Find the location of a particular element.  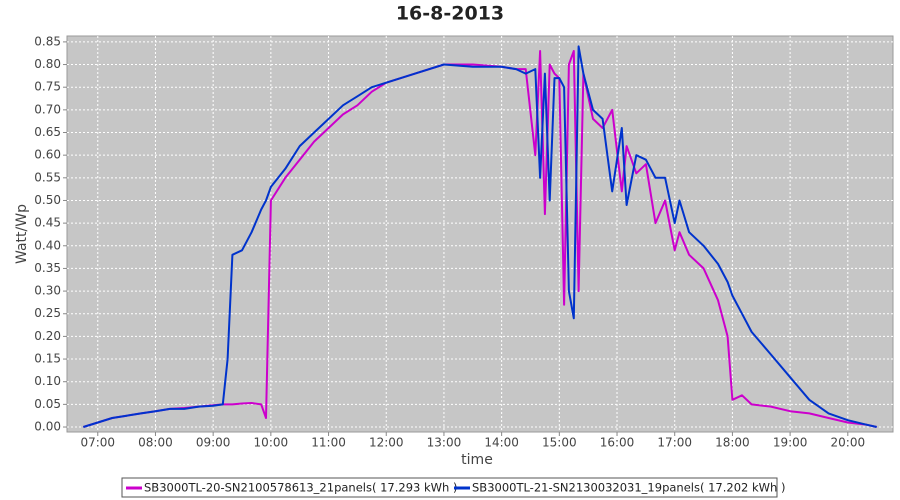

x-tick-label: 13:00 is located at coordinates (444, 443).